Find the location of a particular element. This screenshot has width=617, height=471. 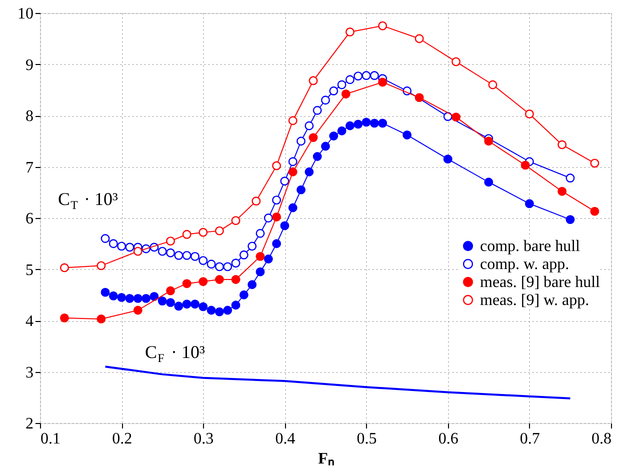

y-tick-label: 8 is located at coordinates (30, 116).